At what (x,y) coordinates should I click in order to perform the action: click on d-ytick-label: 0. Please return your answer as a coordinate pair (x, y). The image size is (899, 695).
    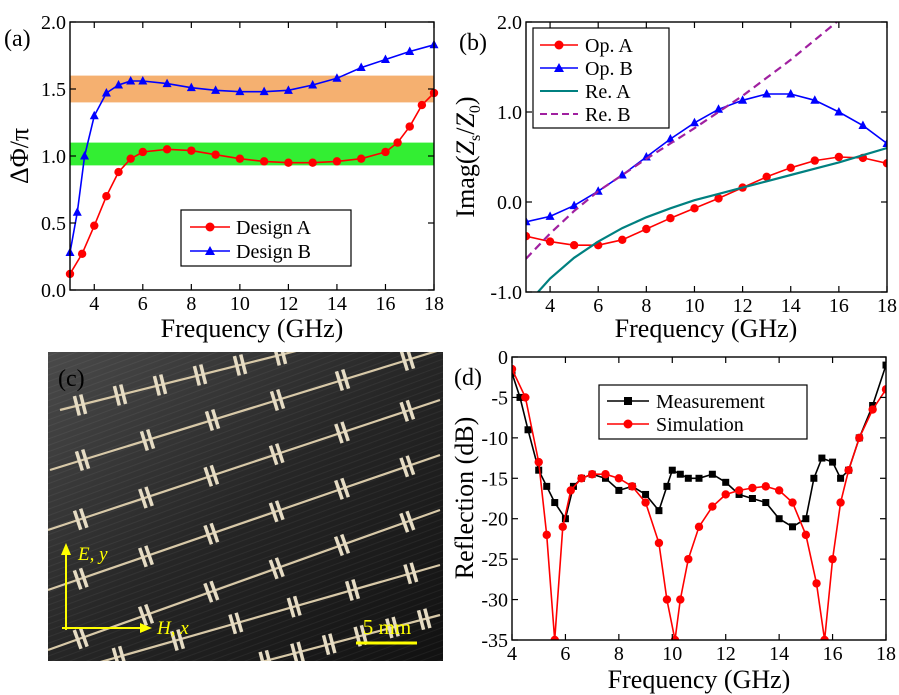
    Looking at the image, I should click on (503, 358).